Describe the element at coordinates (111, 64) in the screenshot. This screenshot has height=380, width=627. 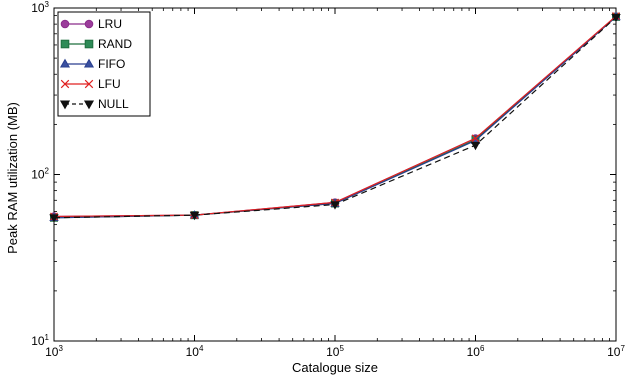
I see `legend-label: FIFO` at that location.